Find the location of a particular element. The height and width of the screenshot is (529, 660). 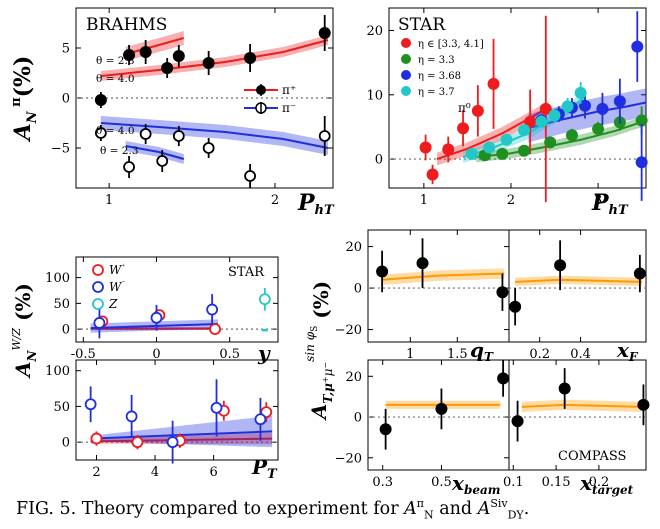

x-tick-label: 0.2 is located at coordinates (539, 354).